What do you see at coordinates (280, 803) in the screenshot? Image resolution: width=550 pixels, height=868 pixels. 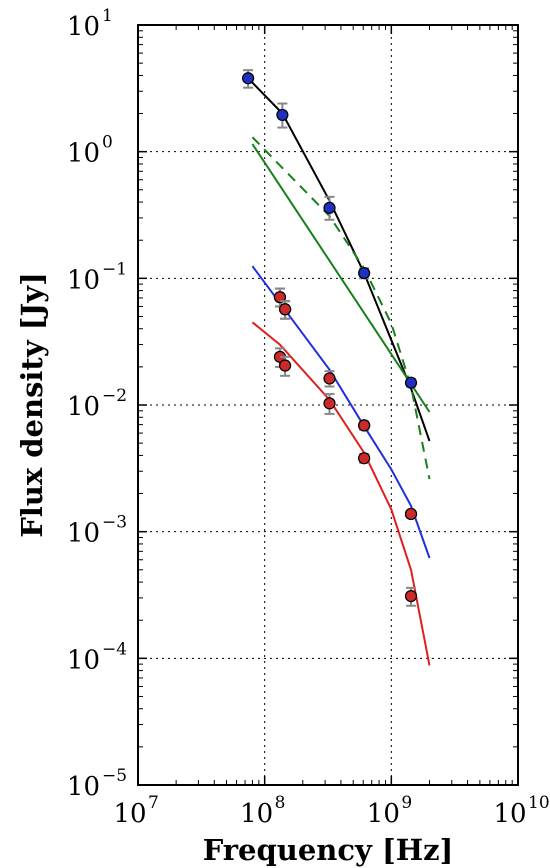 I see `x-tick-exponent: 8` at bounding box center [280, 803].